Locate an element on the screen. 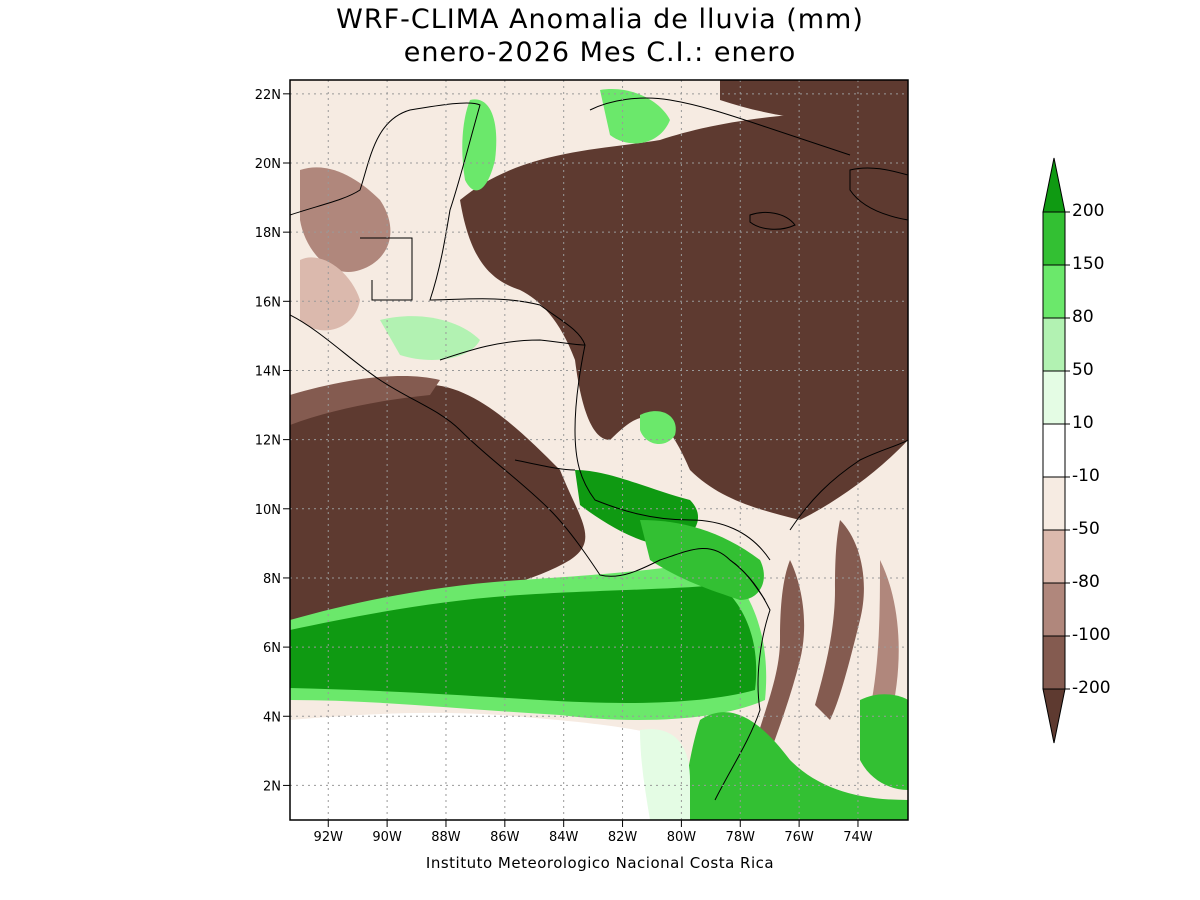  lon-tick-label: 92W is located at coordinates (329, 837).